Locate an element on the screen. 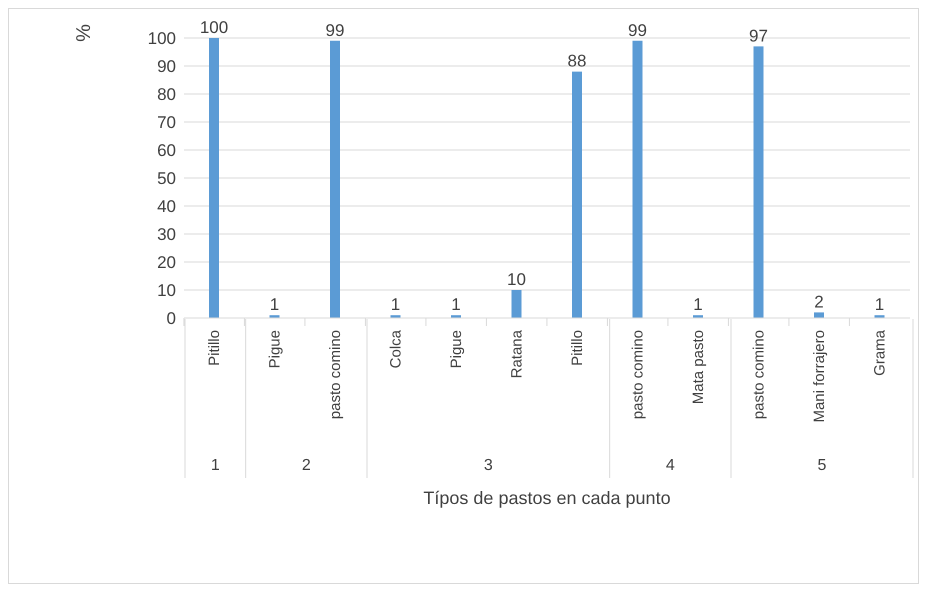 Image resolution: width=927 pixels, height=592 pixels. x-tick-label: Colca is located at coordinates (395, 348).